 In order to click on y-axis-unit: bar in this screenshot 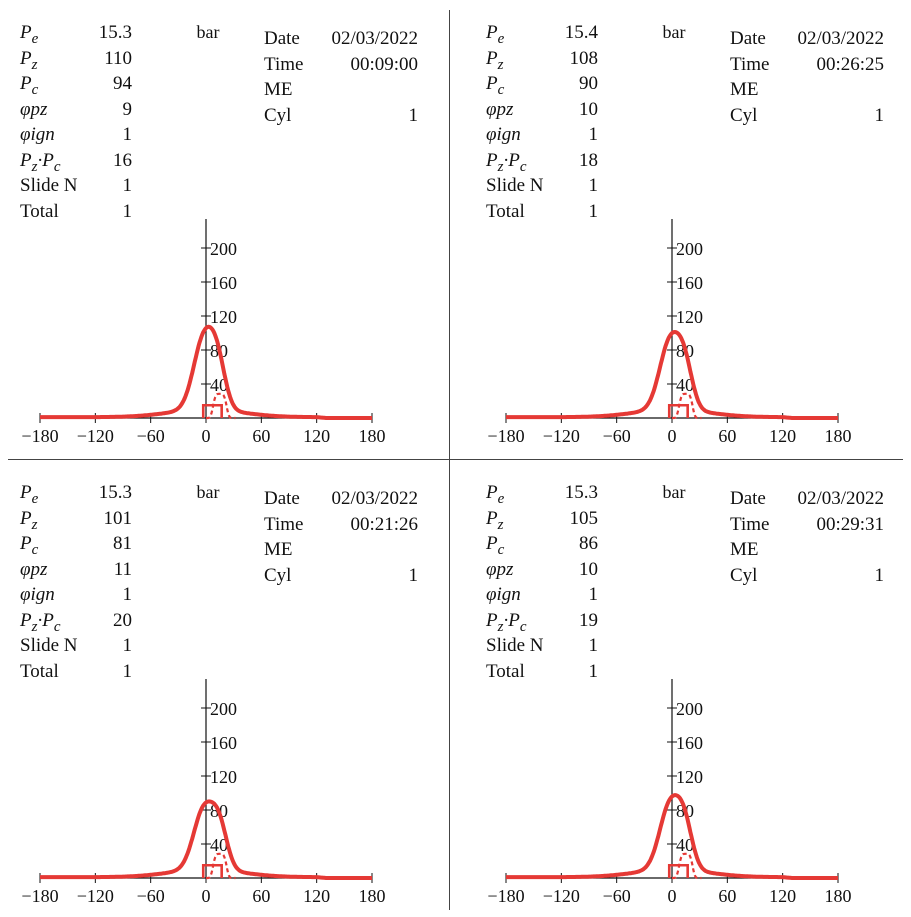, I will do `click(208, 32)`.